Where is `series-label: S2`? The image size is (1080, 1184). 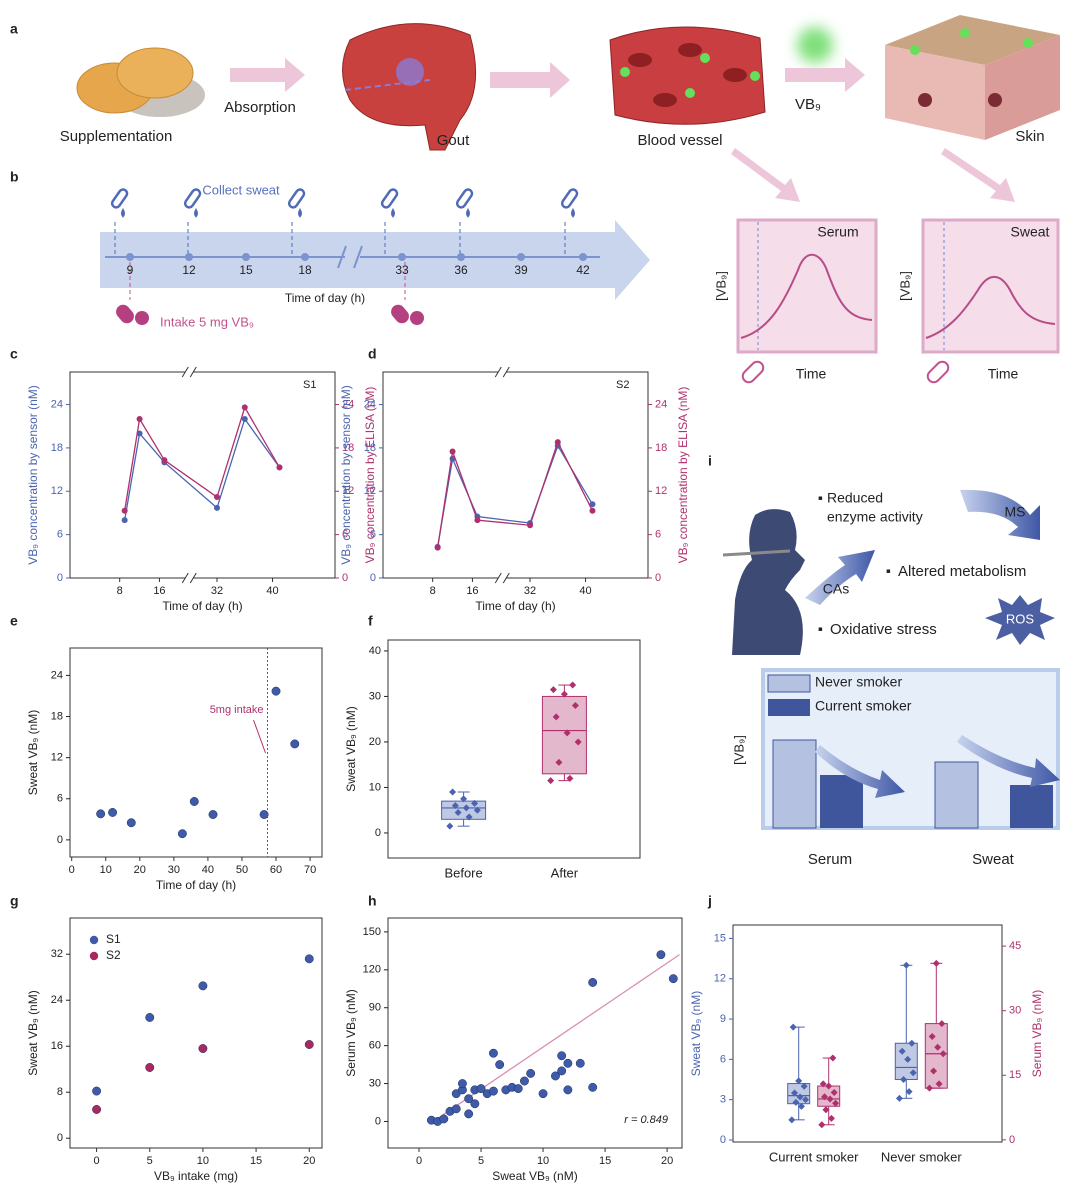 series-label: S2 is located at coordinates (622, 385).